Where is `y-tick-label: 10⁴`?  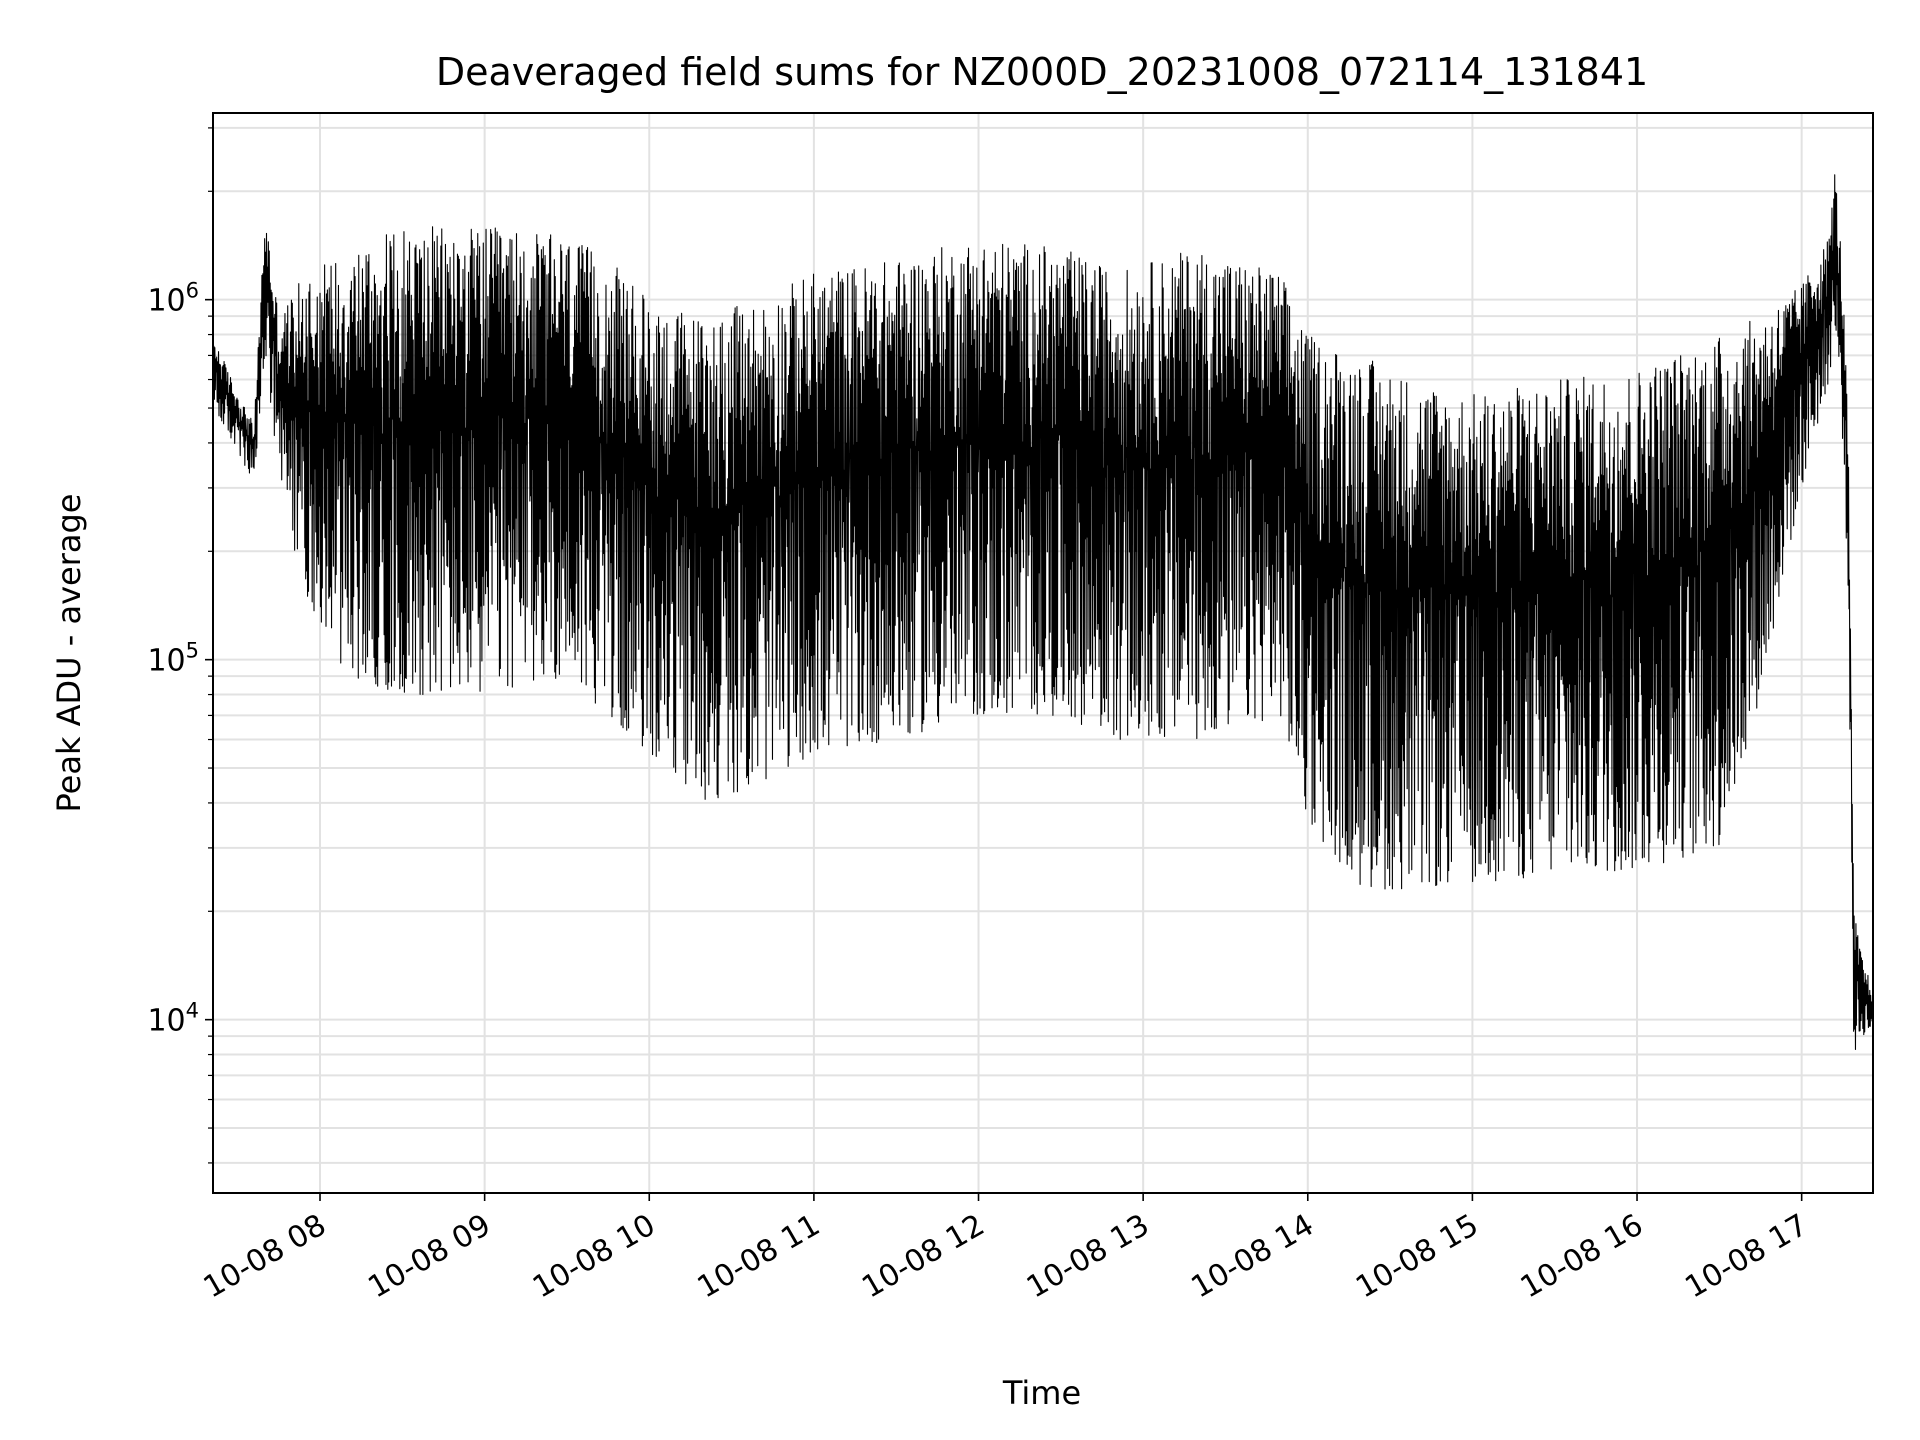 y-tick-label: 10⁴ is located at coordinates (173, 1019).